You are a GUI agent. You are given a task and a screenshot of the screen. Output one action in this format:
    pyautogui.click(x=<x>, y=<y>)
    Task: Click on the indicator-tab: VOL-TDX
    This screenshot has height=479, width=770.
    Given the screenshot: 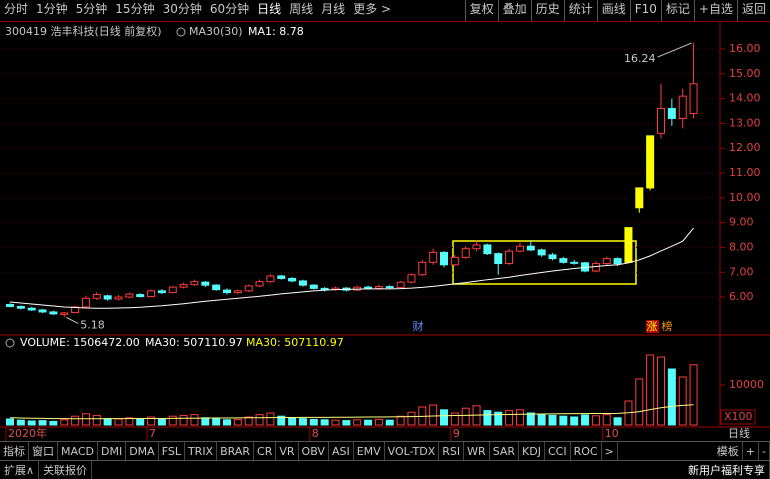 What is the action you would take?
    pyautogui.click(x=412, y=451)
    